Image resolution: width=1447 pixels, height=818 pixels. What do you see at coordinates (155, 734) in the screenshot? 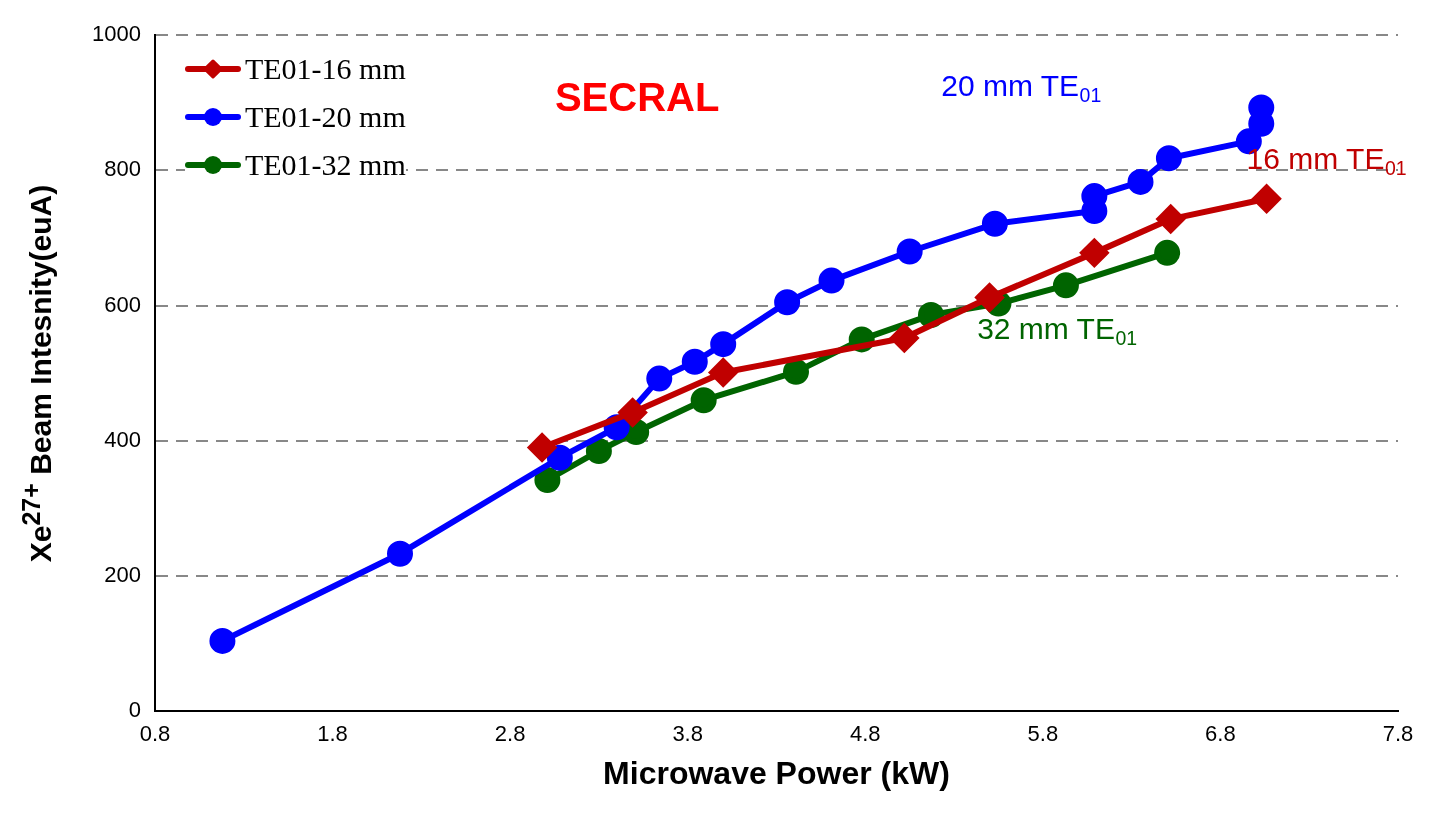
I see `x-tick-label: 0.8` at bounding box center [155, 734].